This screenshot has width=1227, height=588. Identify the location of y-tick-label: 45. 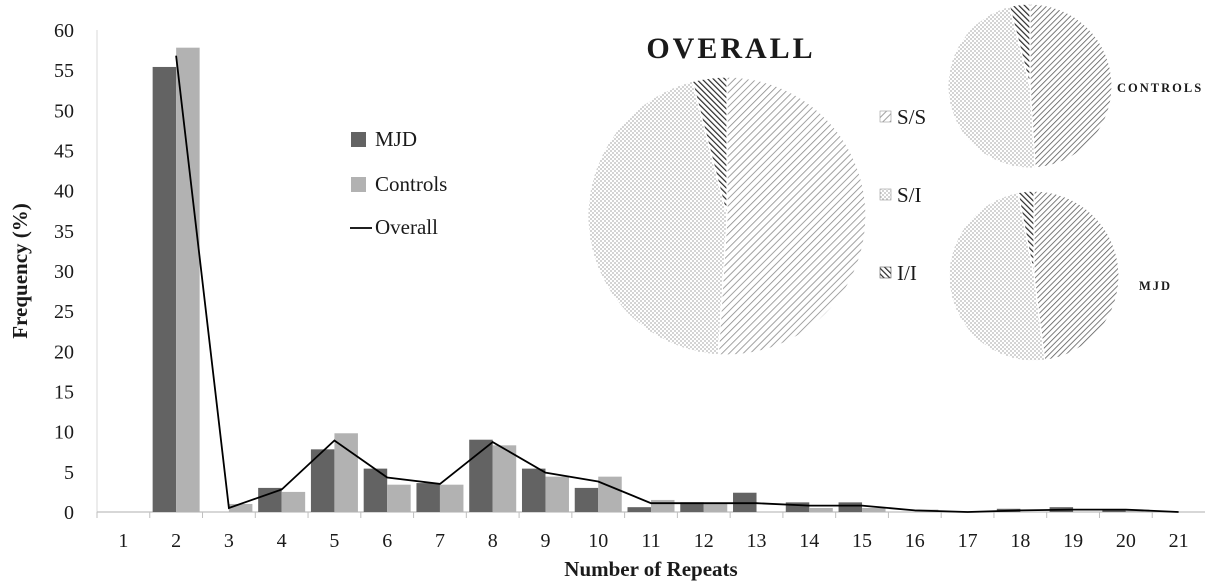
(64, 152).